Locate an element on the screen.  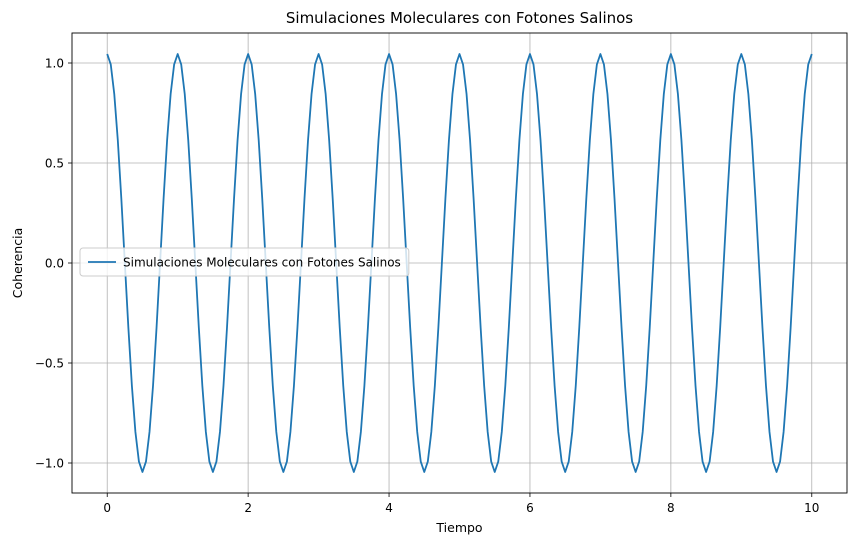
y-tick-label: −0.5 is located at coordinates (49, 364).